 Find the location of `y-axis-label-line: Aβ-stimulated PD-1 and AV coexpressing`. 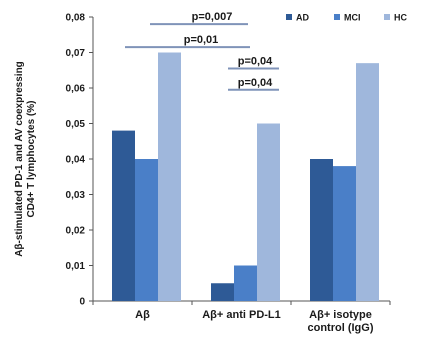

y-axis-label-line: Aβ-stimulated PD-1 and AV coexpressing is located at coordinates (19, 159).